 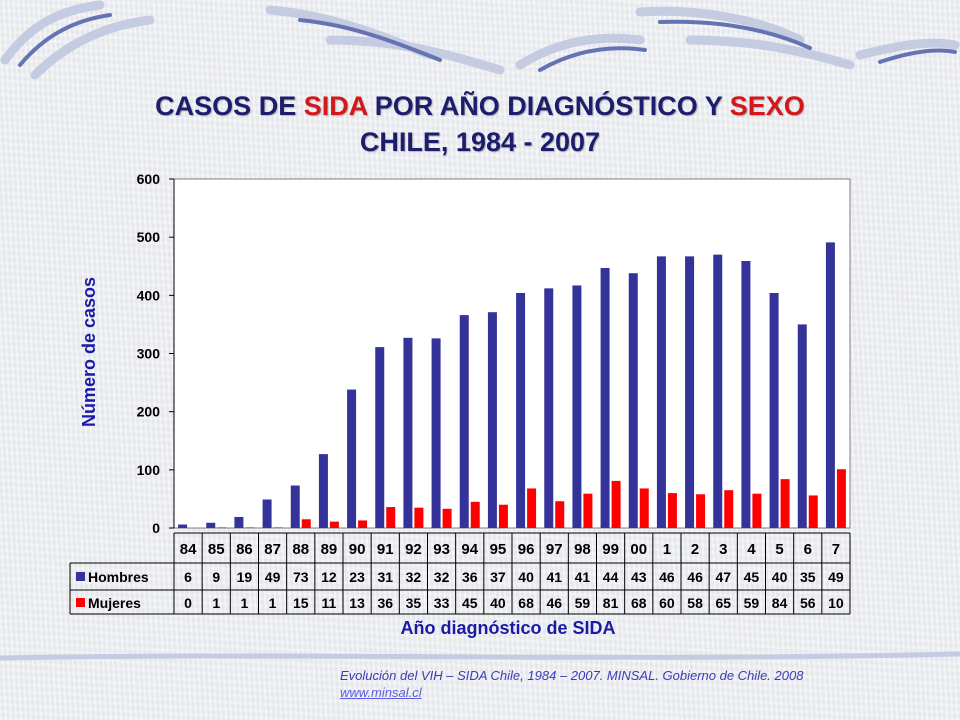 What do you see at coordinates (638, 549) in the screenshot?
I see `x-tick-label: 00` at bounding box center [638, 549].